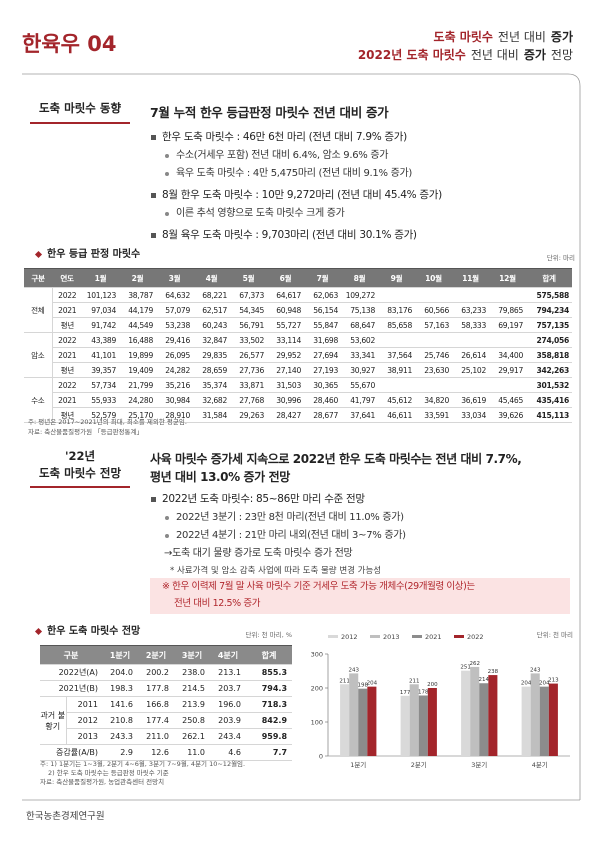 The height and width of the screenshot is (842, 595). What do you see at coordinates (353, 670) in the screenshot?
I see `value-label: 243` at bounding box center [353, 670].